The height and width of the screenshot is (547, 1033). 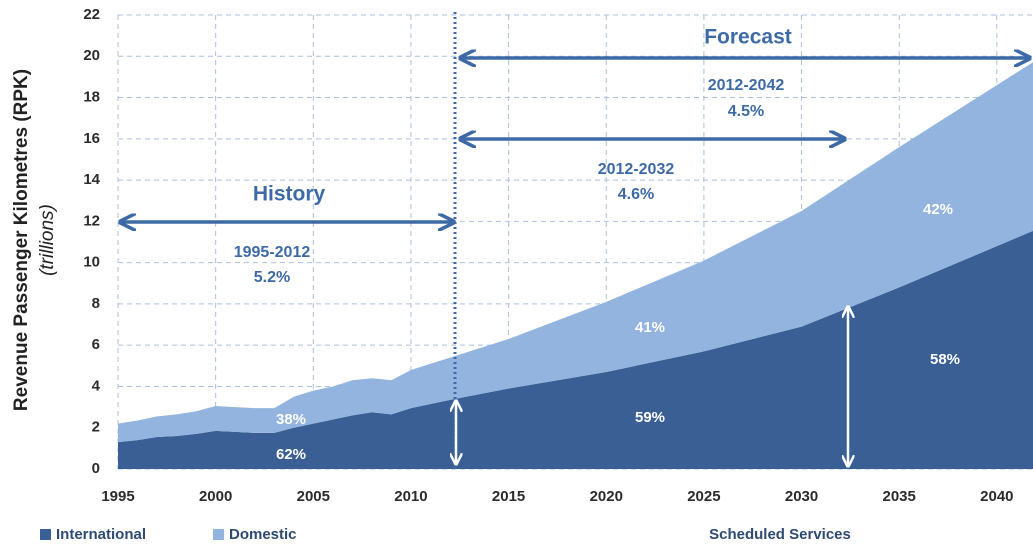 I want to click on annotation: 4.6%, so click(x=636, y=194).